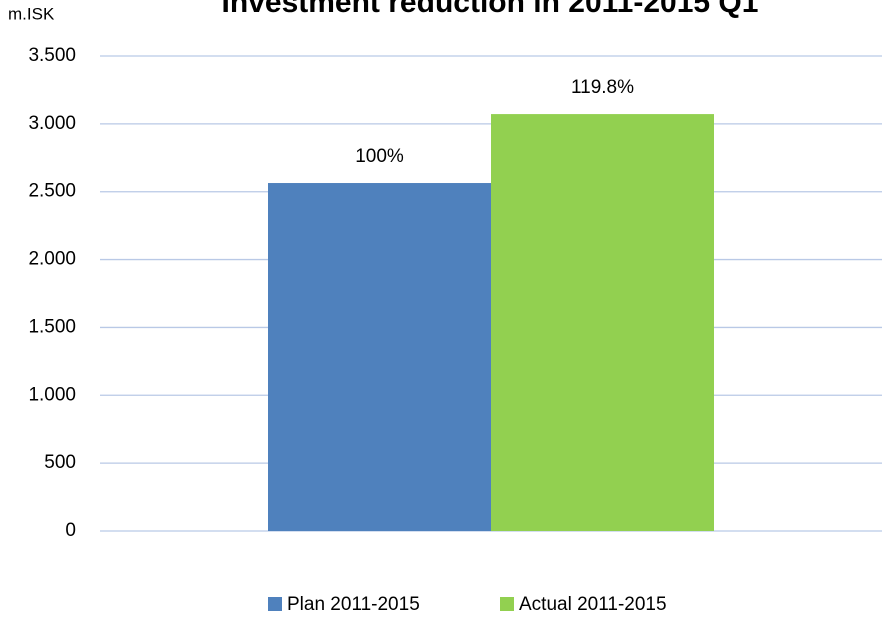 The image size is (885, 617). Describe the element at coordinates (490, 9) in the screenshot. I see `chart-title: Investment reduction in 2011-2015 Q1` at that location.